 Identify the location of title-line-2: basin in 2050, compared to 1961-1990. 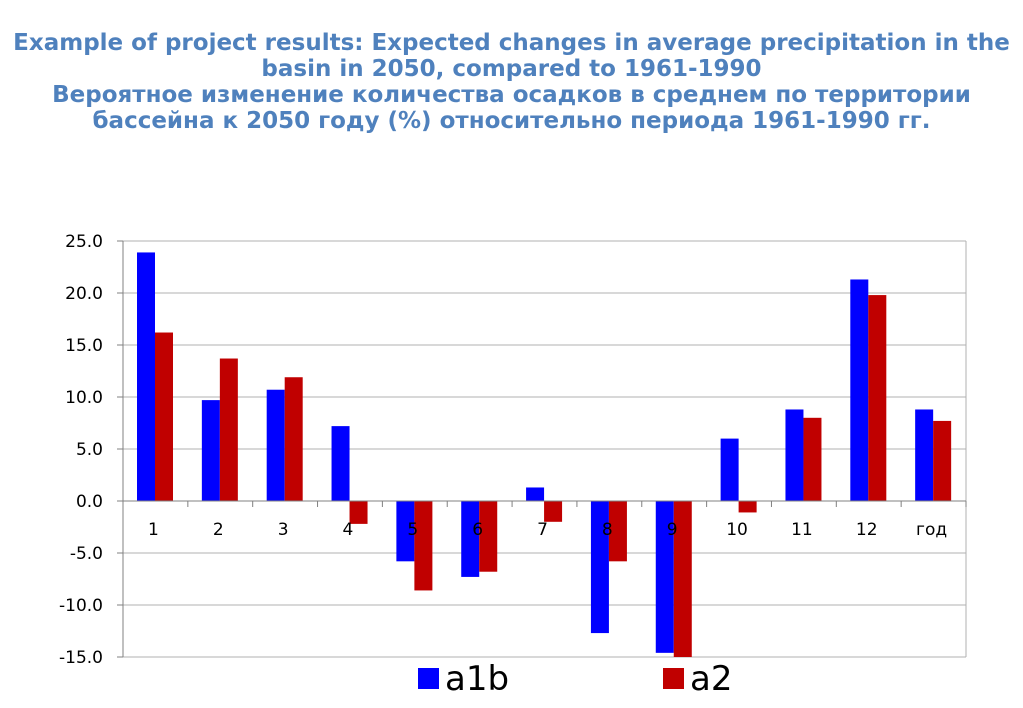
(511, 69).